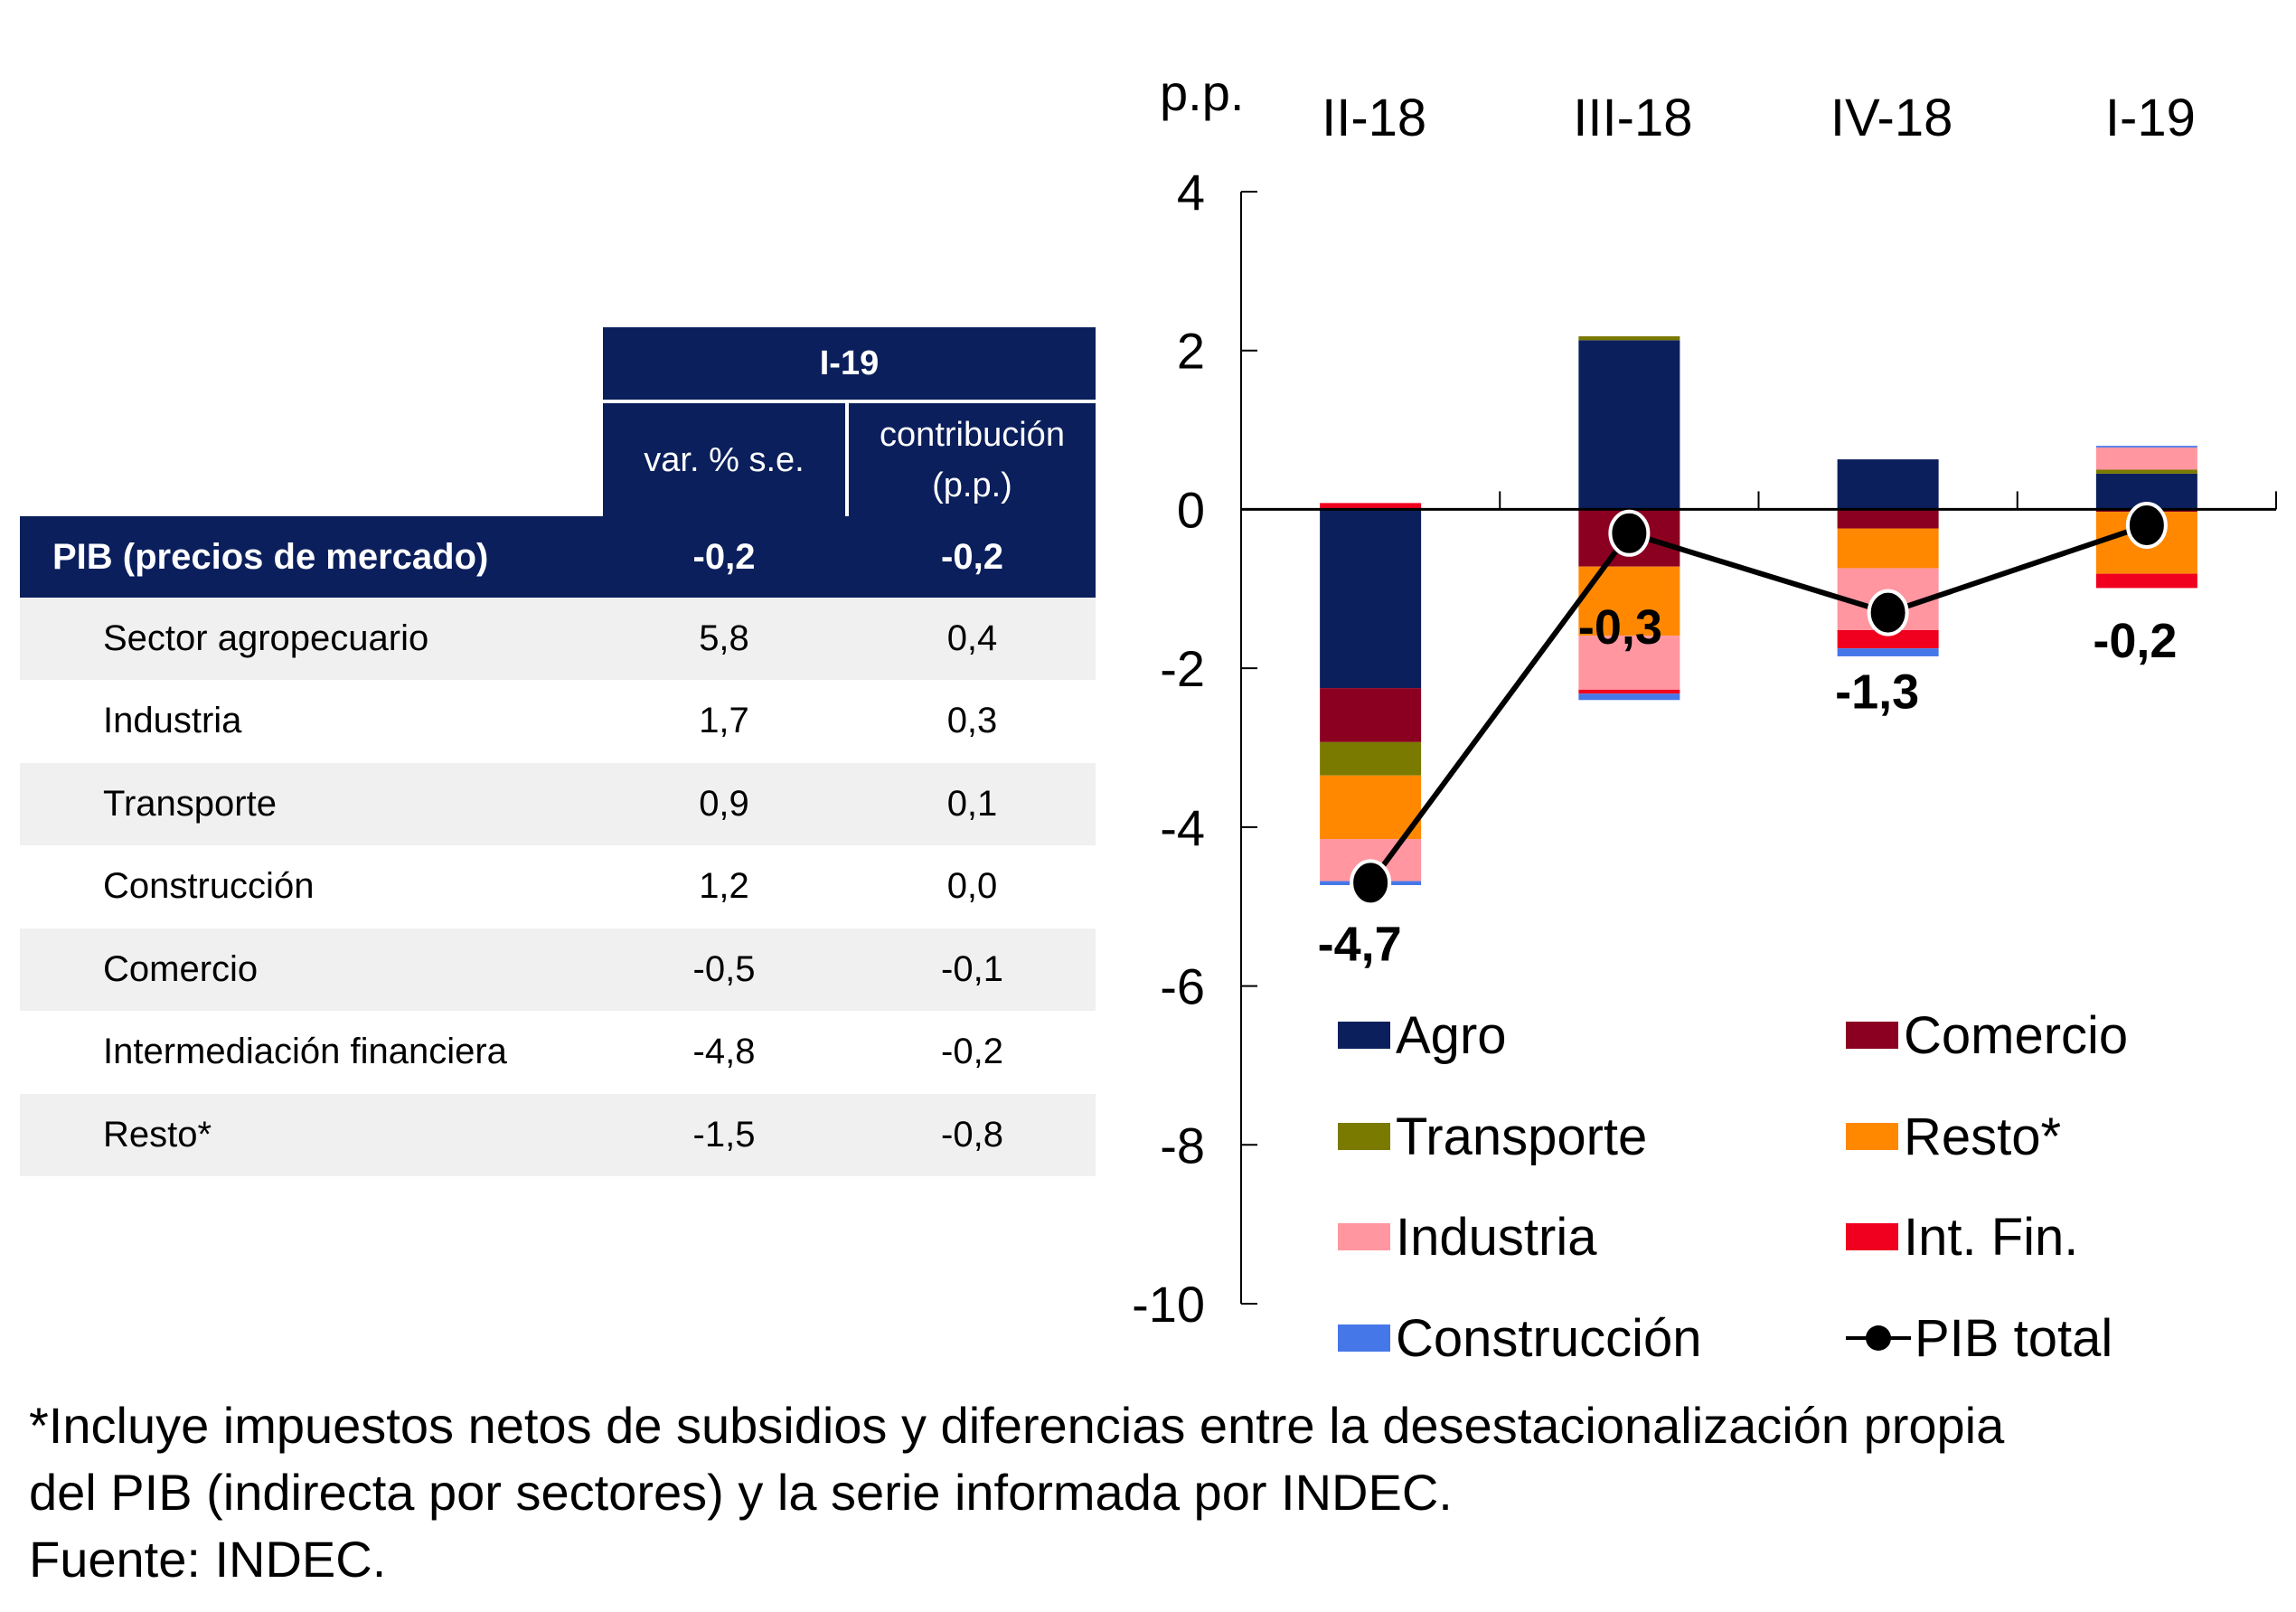  I want to click on y-tick-label: -2, so click(1182, 668).